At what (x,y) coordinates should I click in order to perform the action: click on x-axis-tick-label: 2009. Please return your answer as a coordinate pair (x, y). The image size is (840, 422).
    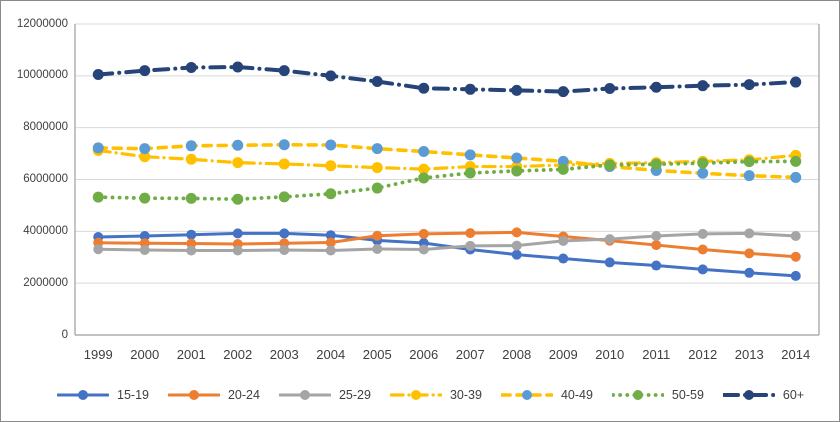
    Looking at the image, I should click on (563, 354).